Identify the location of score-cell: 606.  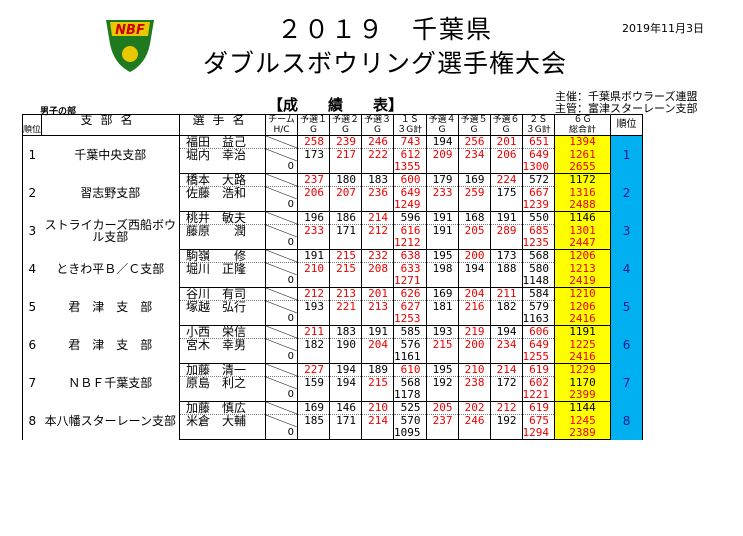
(538, 332).